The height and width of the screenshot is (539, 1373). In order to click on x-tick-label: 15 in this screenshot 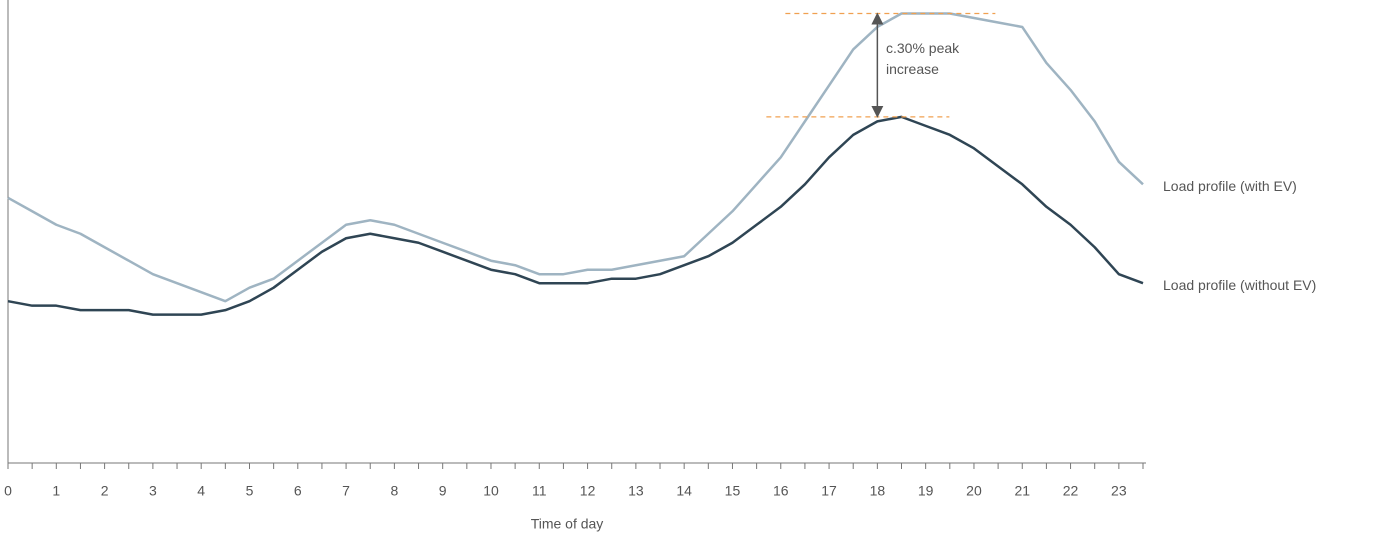, I will do `click(733, 491)`.